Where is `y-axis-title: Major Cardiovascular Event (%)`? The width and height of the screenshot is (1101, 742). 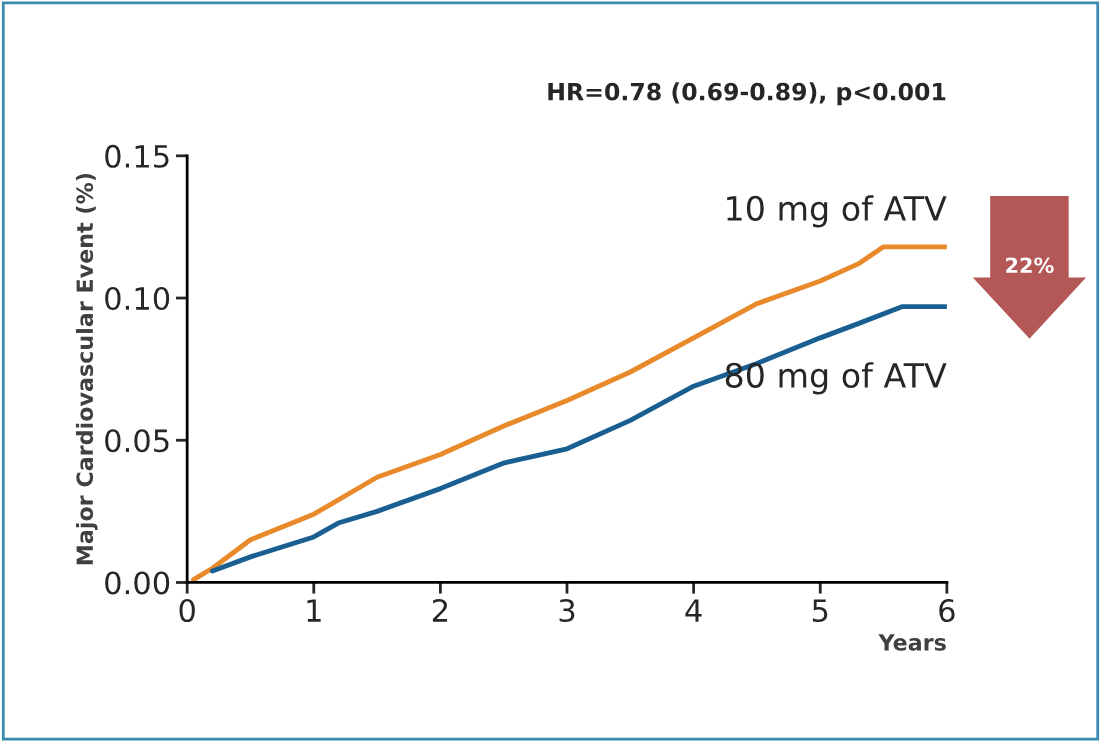
y-axis-title: Major Cardiovascular Event (%) is located at coordinates (86, 369).